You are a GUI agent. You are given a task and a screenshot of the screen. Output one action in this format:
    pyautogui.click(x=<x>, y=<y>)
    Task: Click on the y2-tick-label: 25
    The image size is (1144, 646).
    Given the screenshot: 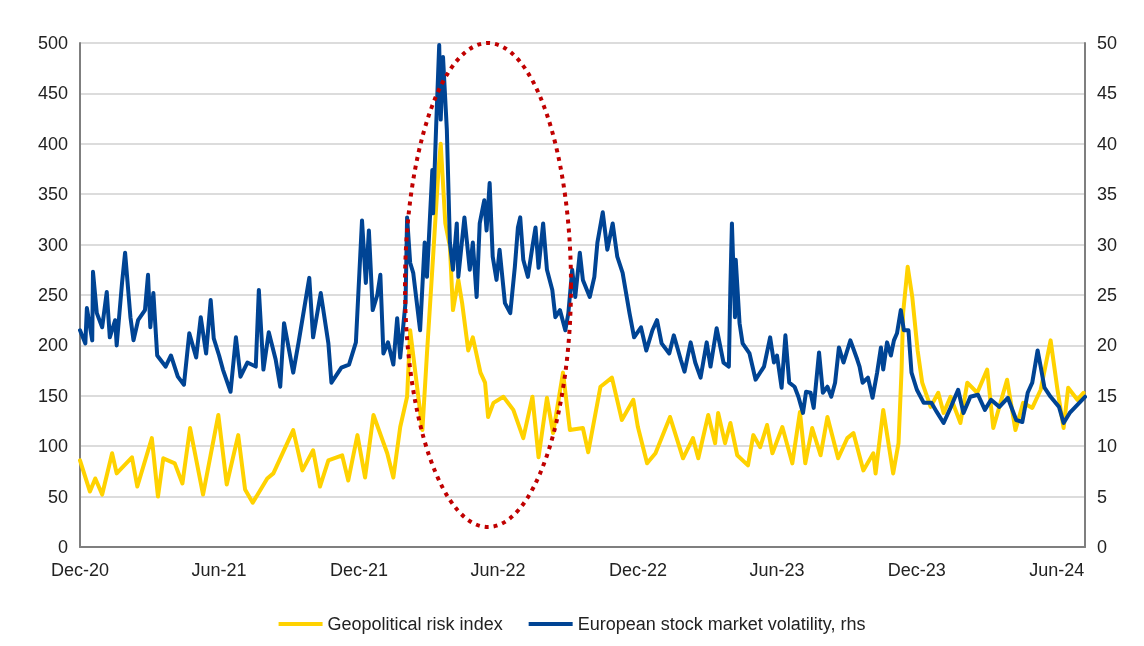 What is the action you would take?
    pyautogui.click(x=1107, y=295)
    